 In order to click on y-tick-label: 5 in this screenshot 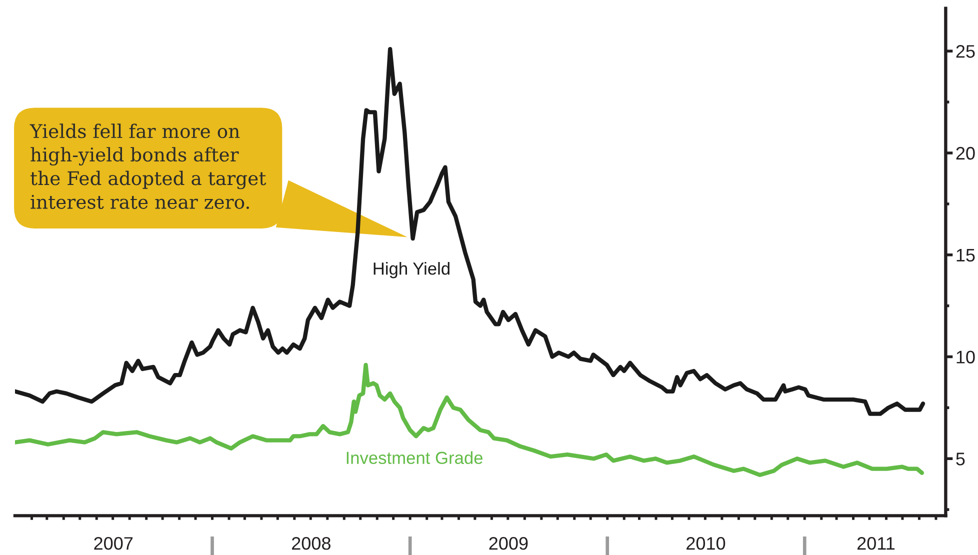, I will do `click(960, 459)`.